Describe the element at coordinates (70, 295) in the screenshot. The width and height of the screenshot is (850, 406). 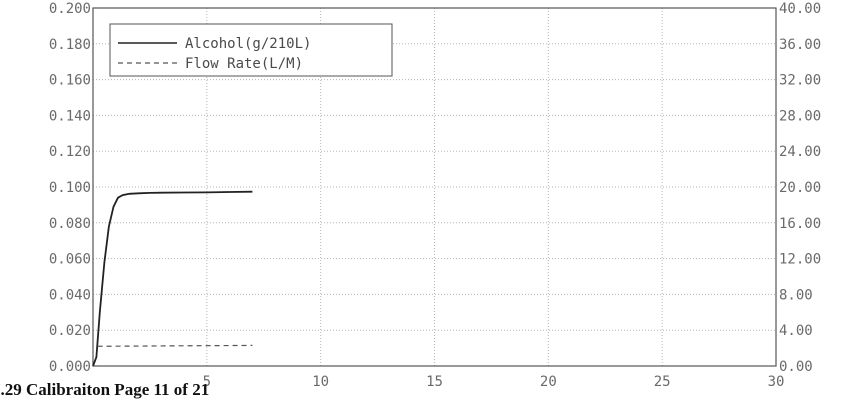
I see `left-tick-label: 0.040` at that location.